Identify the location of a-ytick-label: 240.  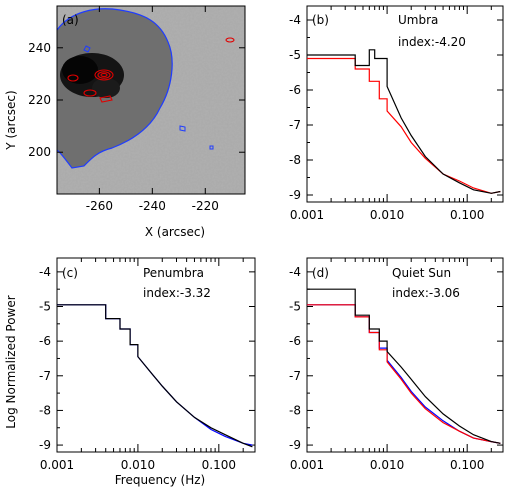
(39, 48).